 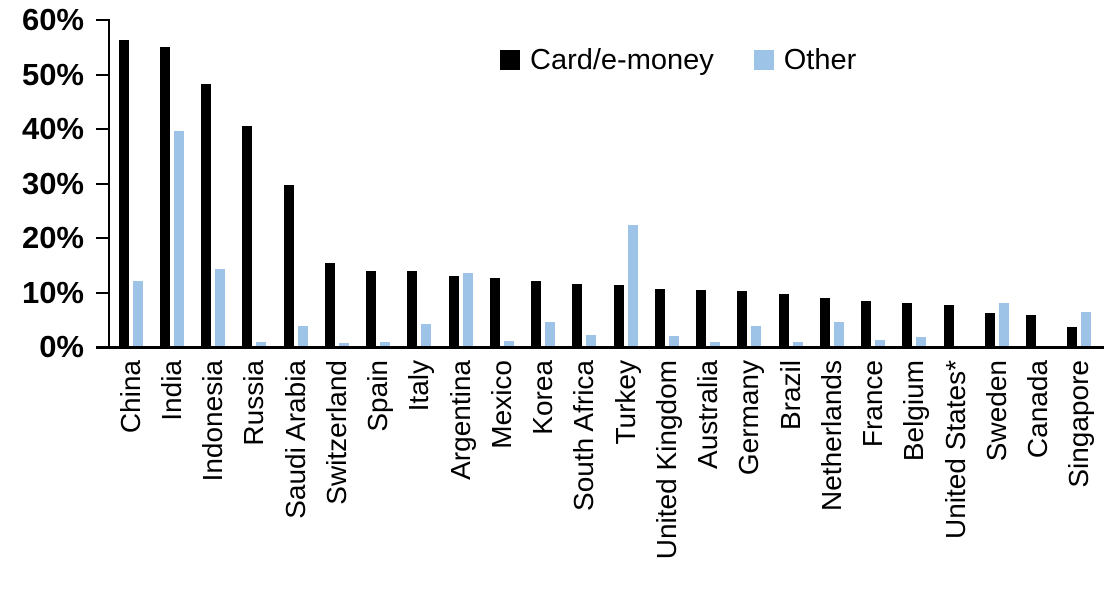 I want to click on x-category-label-slot: Italy, so click(x=419, y=388).